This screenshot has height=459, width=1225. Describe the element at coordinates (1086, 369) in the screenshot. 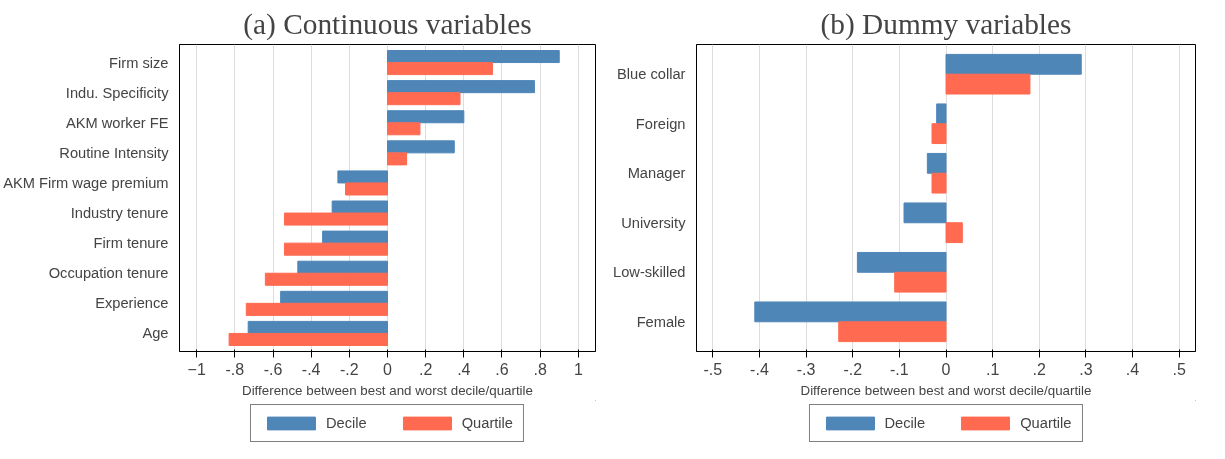

I see `x-tick-label: .3` at that location.